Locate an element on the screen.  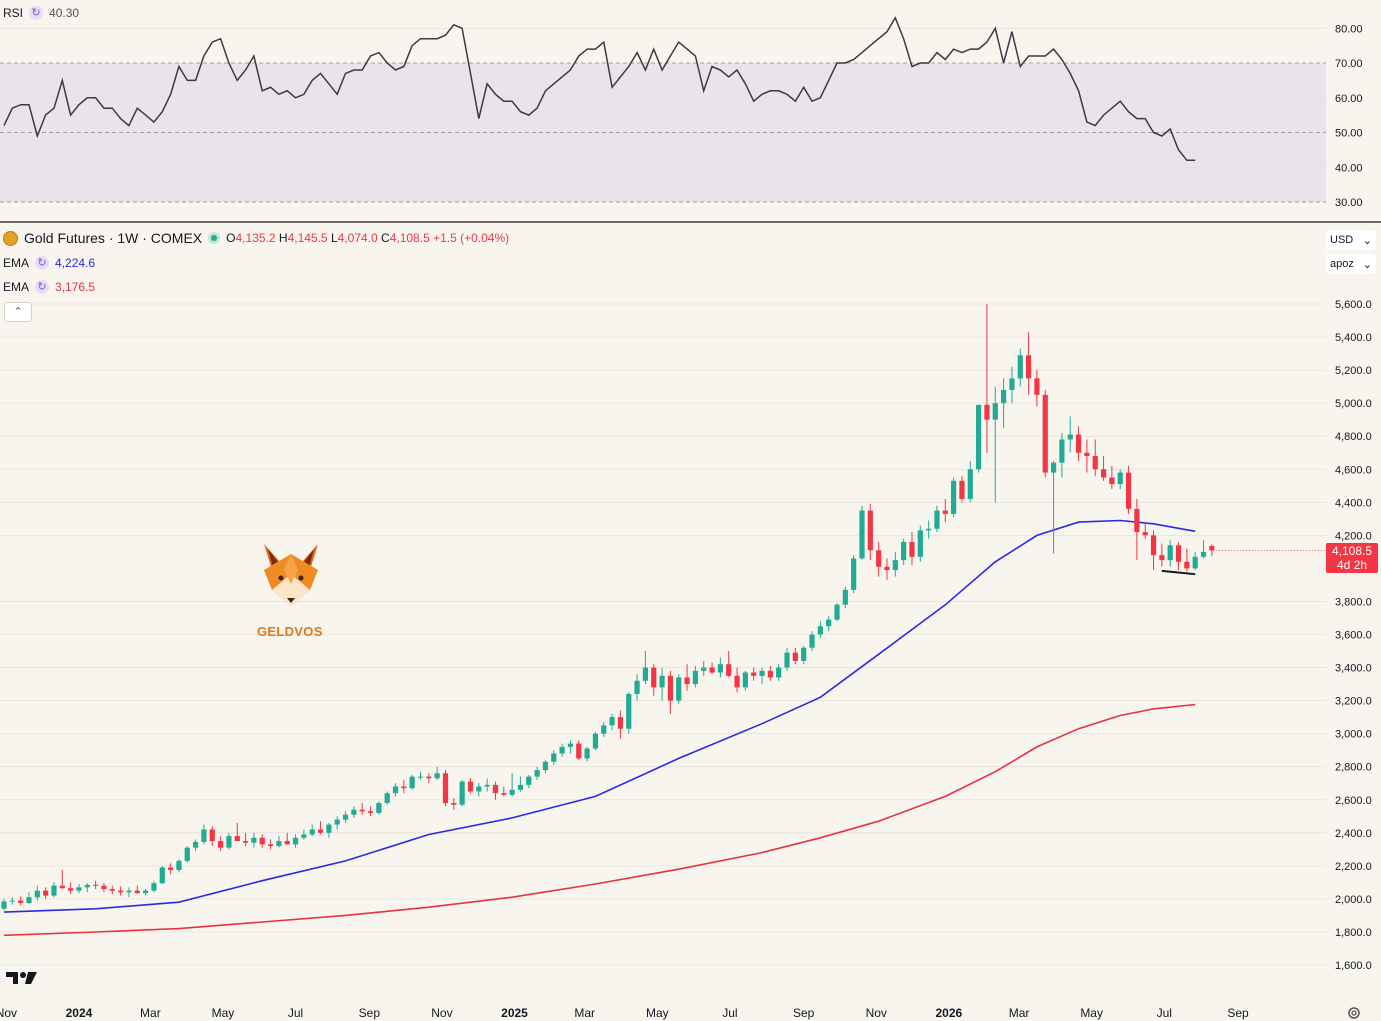
ema-legend-1: EMA ↻ 4,224.6 is located at coordinates (49, 263).